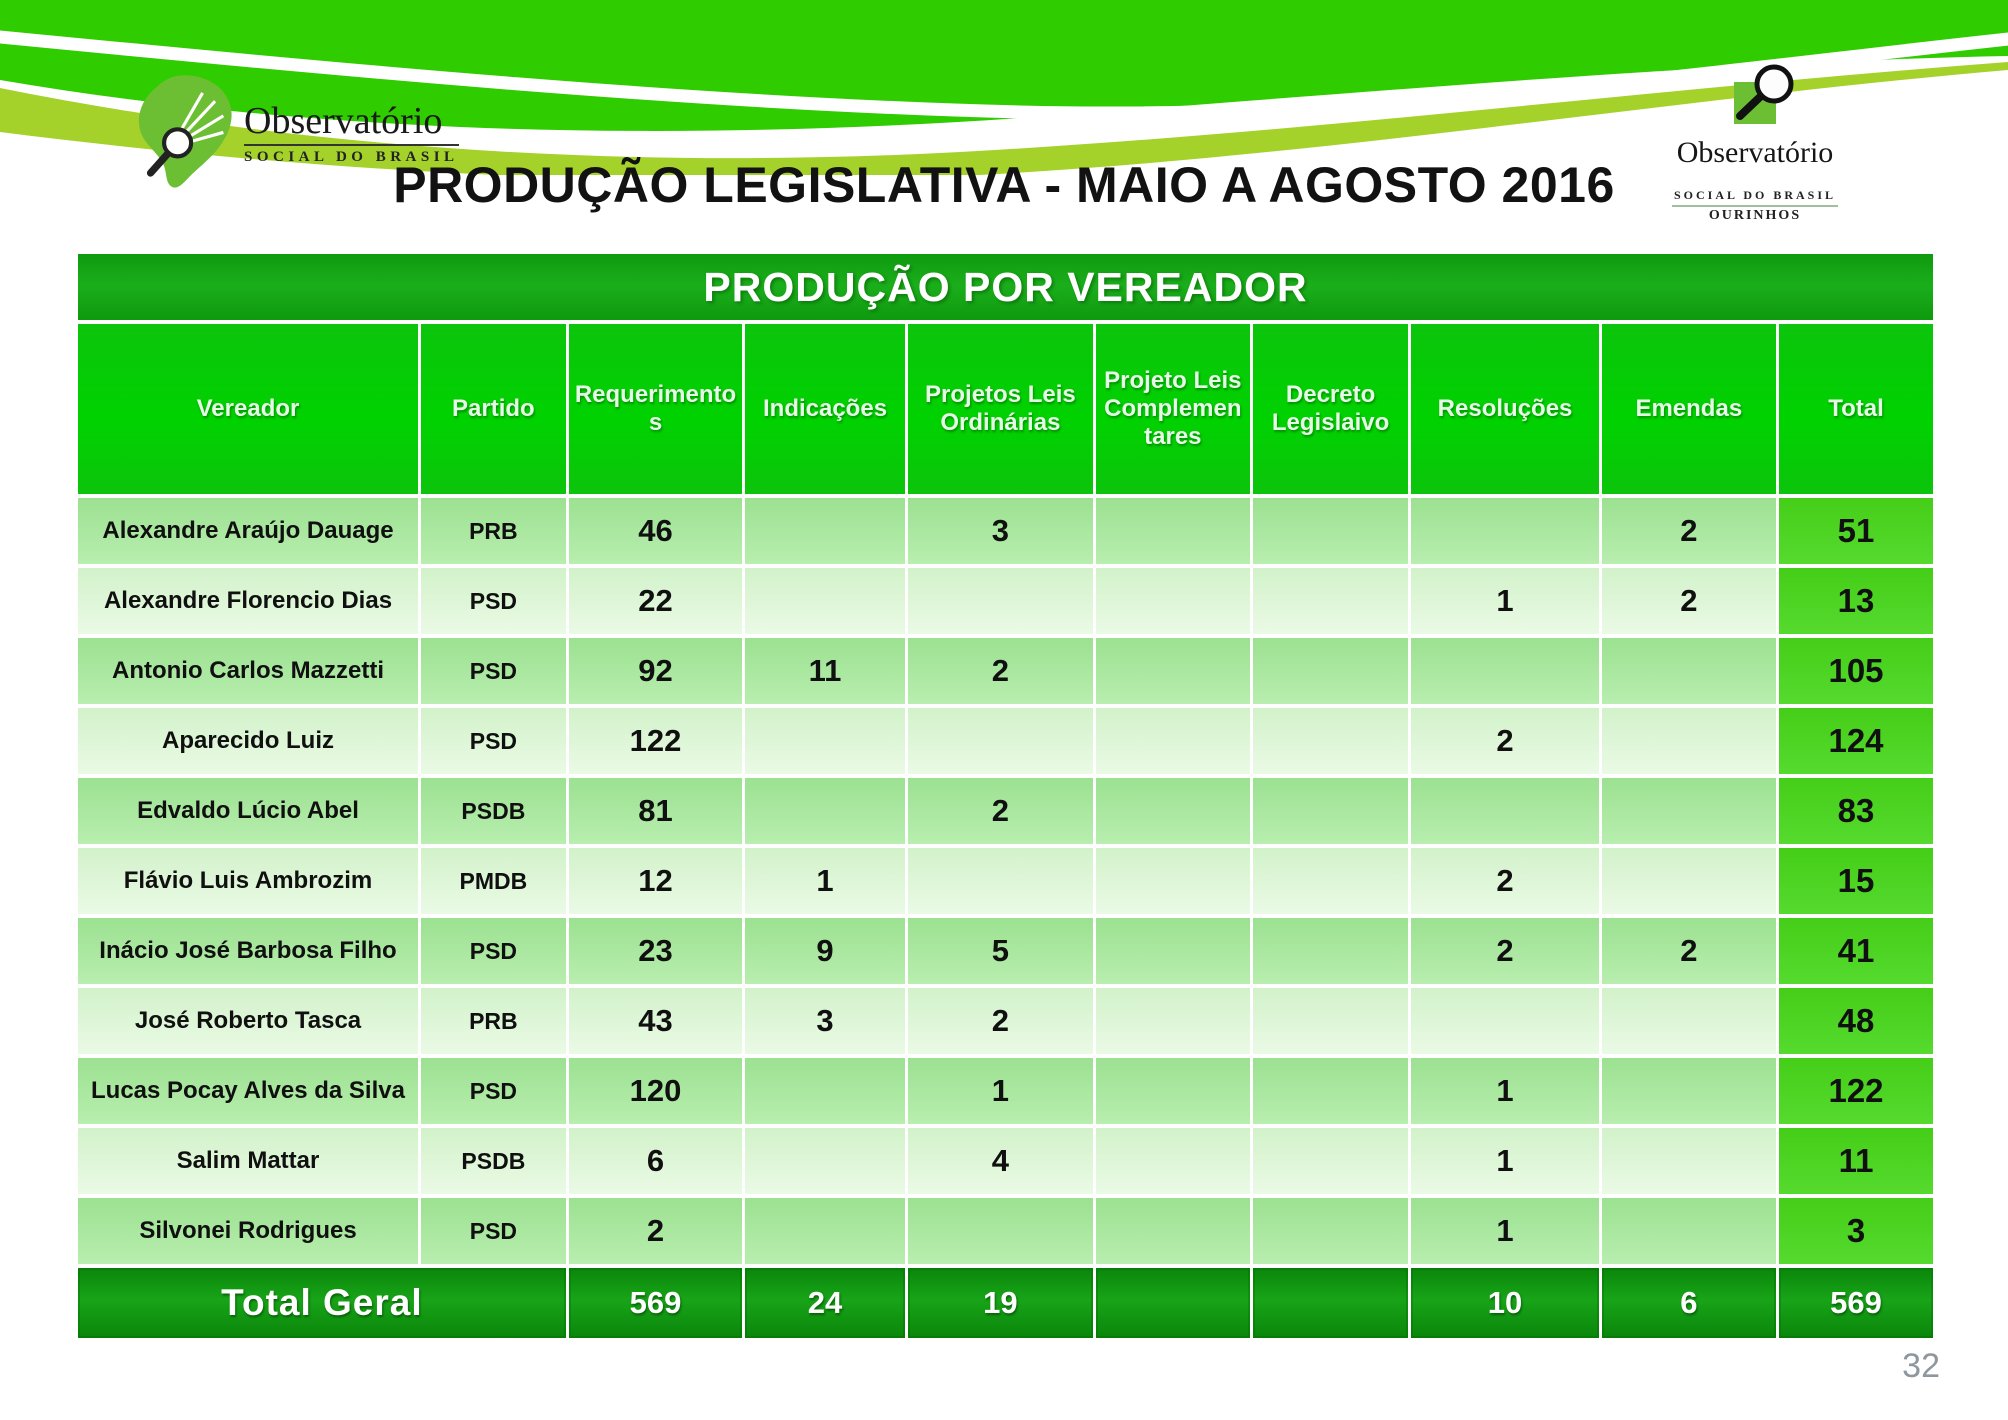 Image resolution: width=2008 pixels, height=1420 pixels. Describe the element at coordinates (1004, 118) in the screenshot. I see `banner-lime-swoosh` at that location.